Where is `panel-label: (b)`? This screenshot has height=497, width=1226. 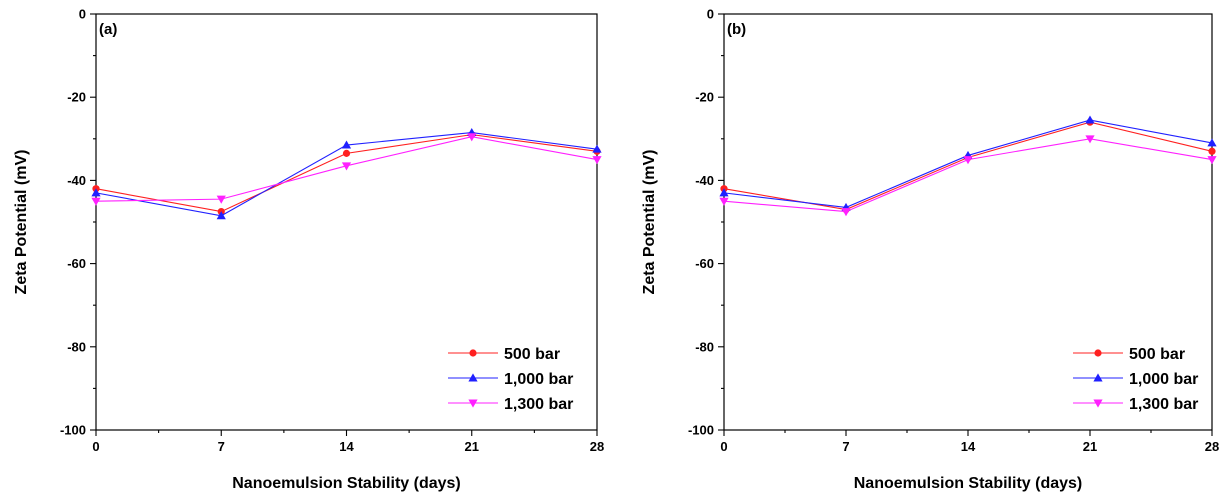 panel-label: (b) is located at coordinates (736, 29).